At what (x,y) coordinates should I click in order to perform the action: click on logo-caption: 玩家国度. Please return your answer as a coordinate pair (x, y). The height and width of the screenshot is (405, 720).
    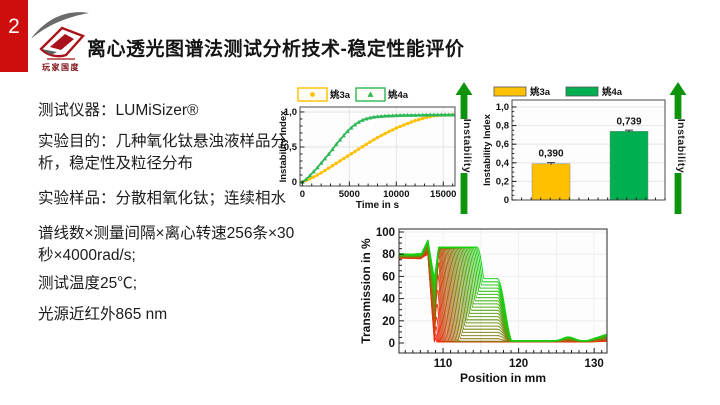
    Looking at the image, I should click on (61, 67).